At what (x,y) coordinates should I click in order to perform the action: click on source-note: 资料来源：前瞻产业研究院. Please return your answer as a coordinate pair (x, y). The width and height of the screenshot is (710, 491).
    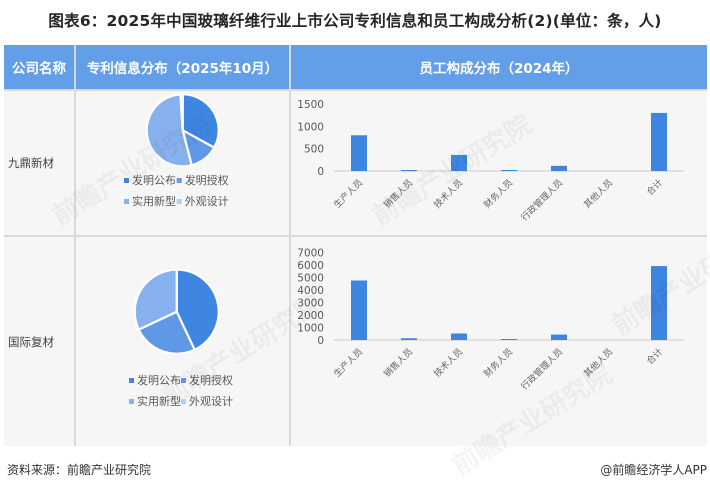
    Looking at the image, I should click on (79, 470).